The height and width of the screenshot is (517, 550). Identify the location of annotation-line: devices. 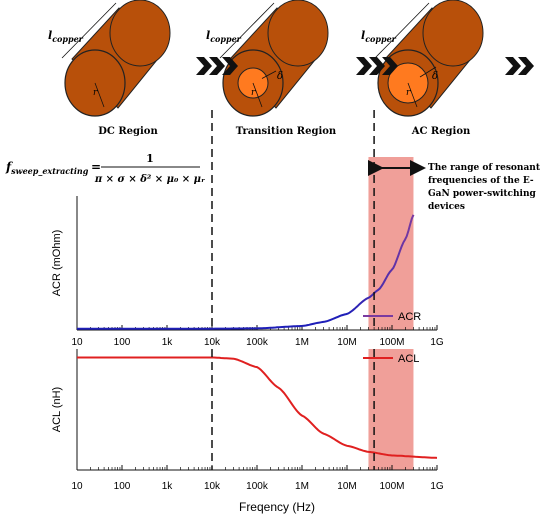
(446, 207).